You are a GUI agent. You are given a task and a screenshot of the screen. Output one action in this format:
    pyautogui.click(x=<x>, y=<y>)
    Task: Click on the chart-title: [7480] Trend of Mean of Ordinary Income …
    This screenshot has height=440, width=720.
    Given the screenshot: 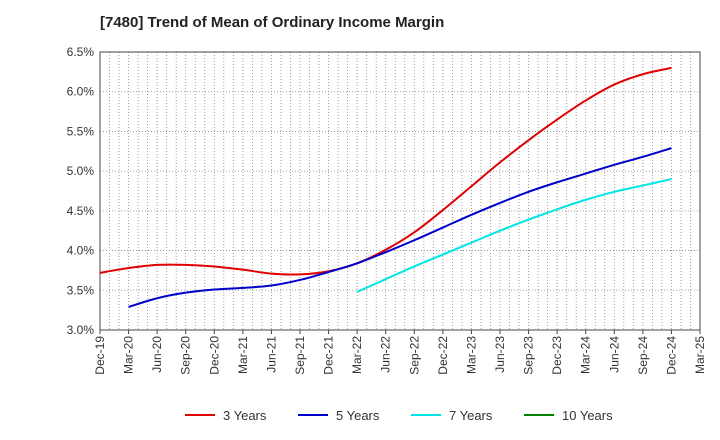 What is the action you would take?
    pyautogui.click(x=272, y=22)
    